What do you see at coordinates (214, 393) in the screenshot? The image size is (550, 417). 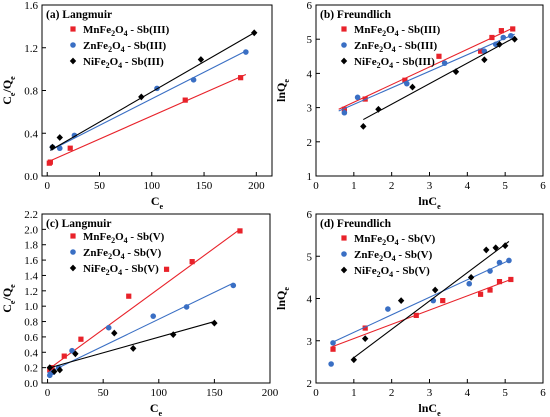 I see `x-tick-label: 150` at bounding box center [214, 393].